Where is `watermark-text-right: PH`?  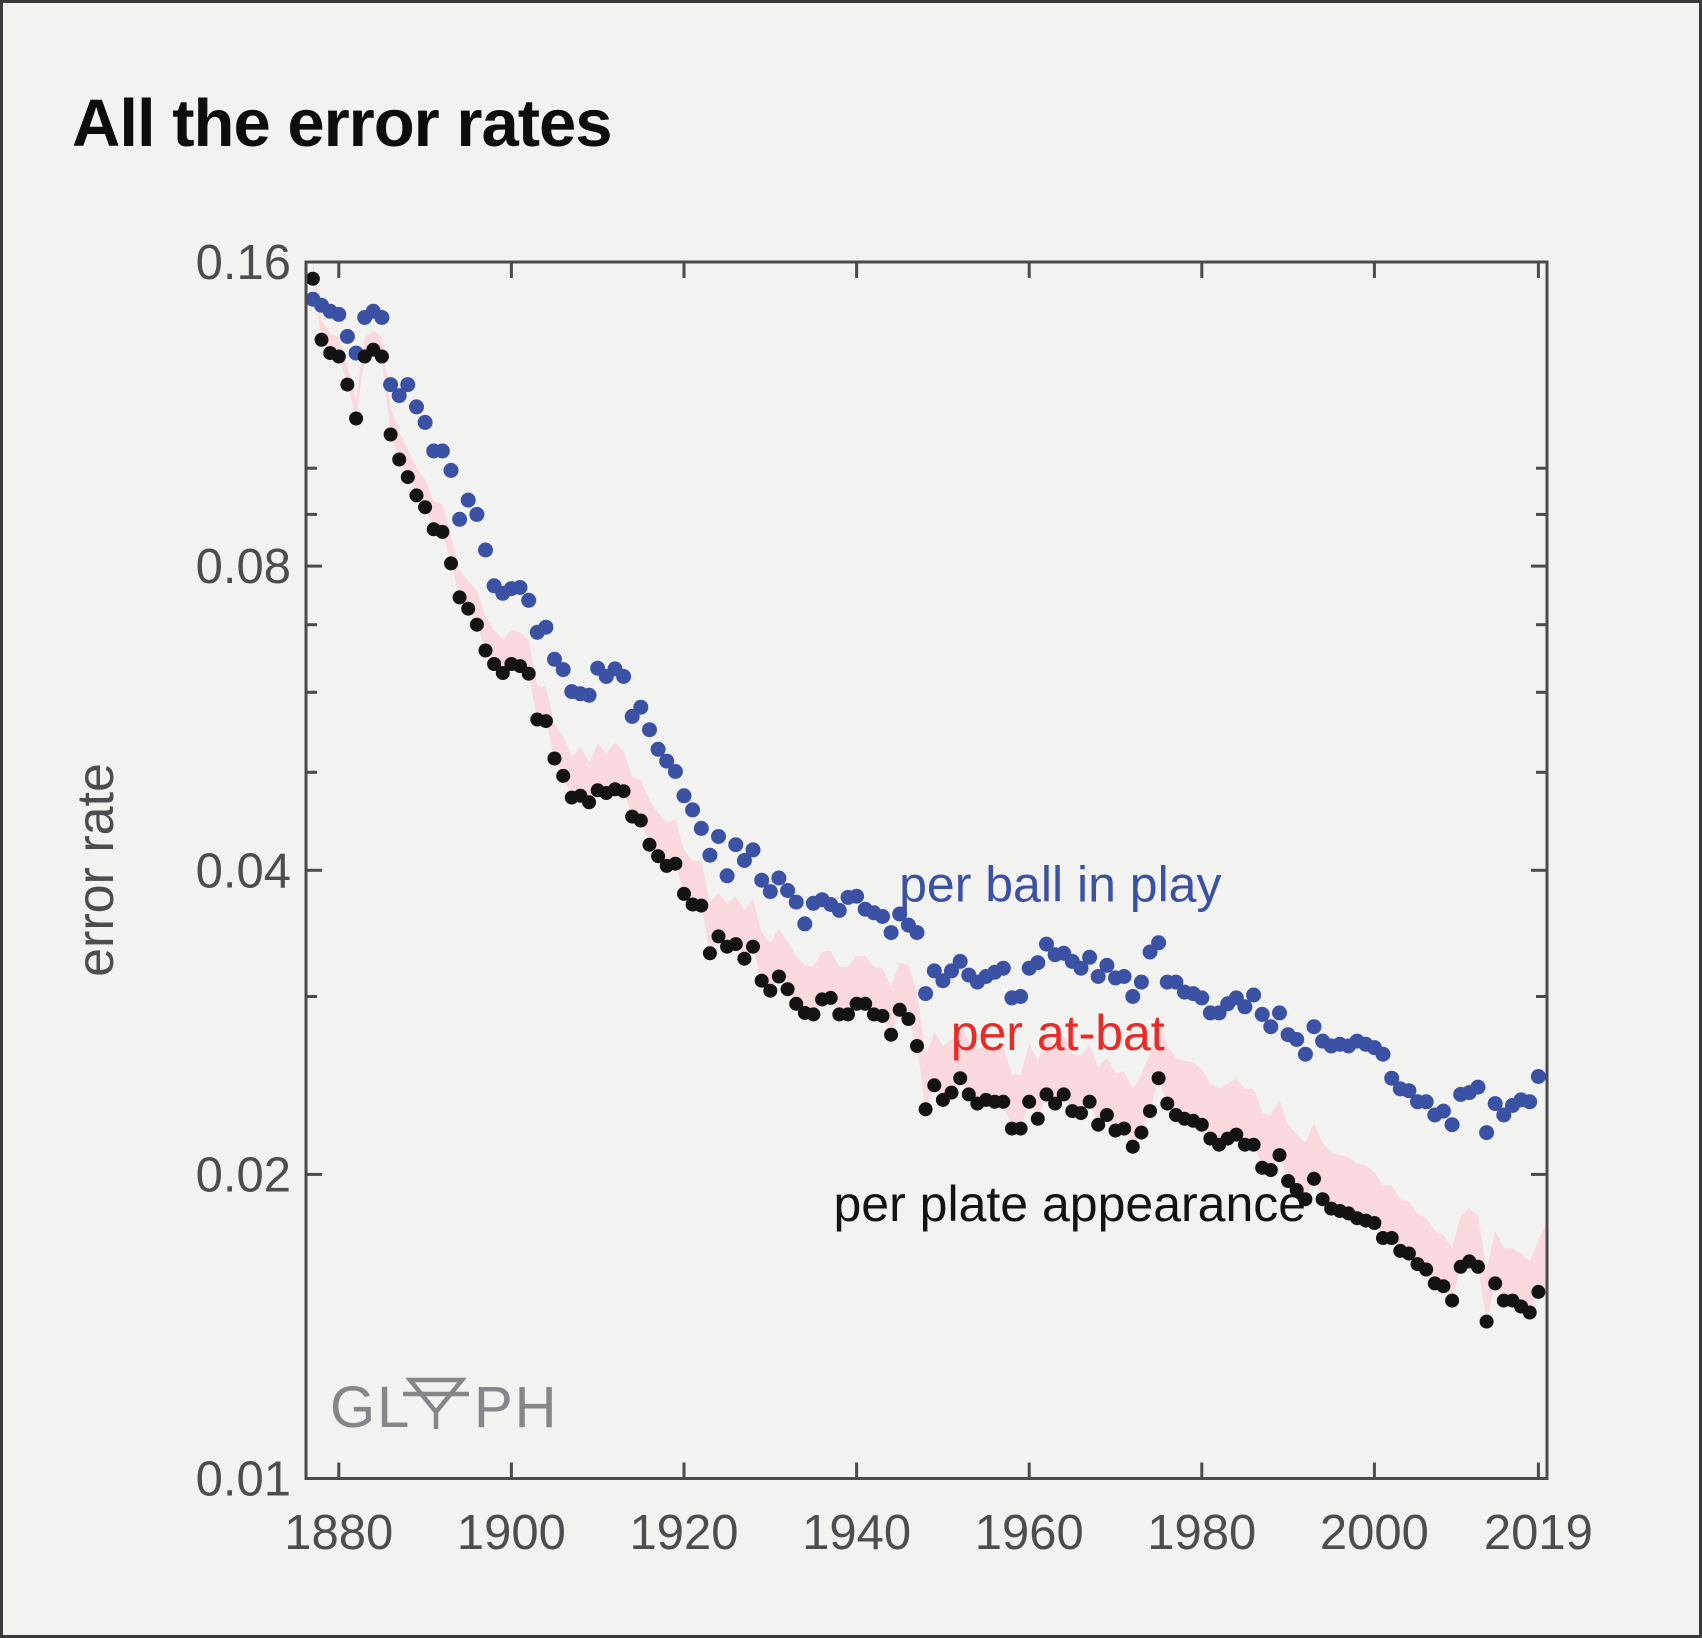
watermark-text-right: PH is located at coordinates (516, 1407).